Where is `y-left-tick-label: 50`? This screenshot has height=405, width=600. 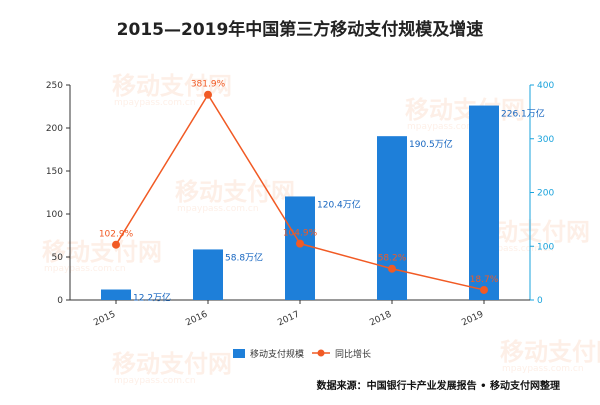 y-left-tick-label: 50 is located at coordinates (58, 258).